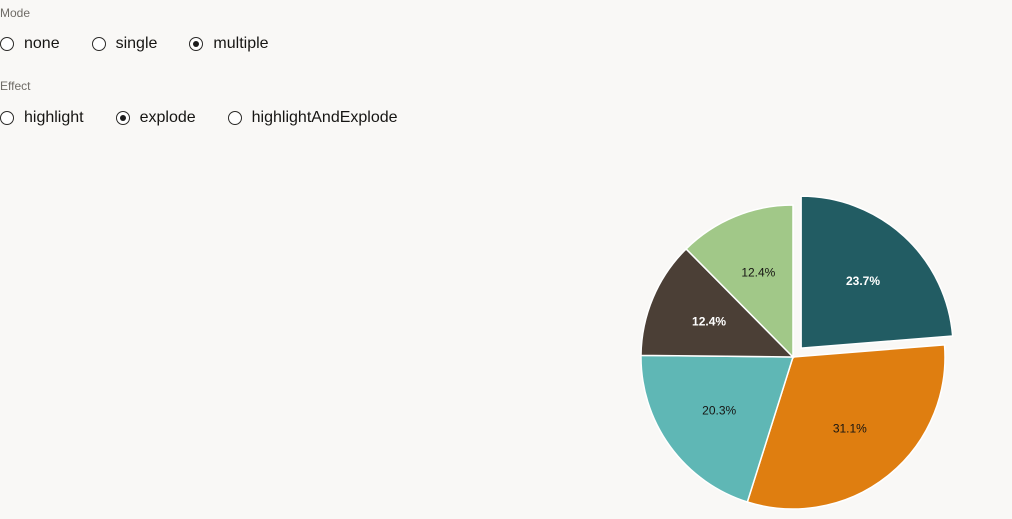 The image size is (1012, 519). What do you see at coordinates (241, 43) in the screenshot?
I see `mode-option-label: multiple` at bounding box center [241, 43].